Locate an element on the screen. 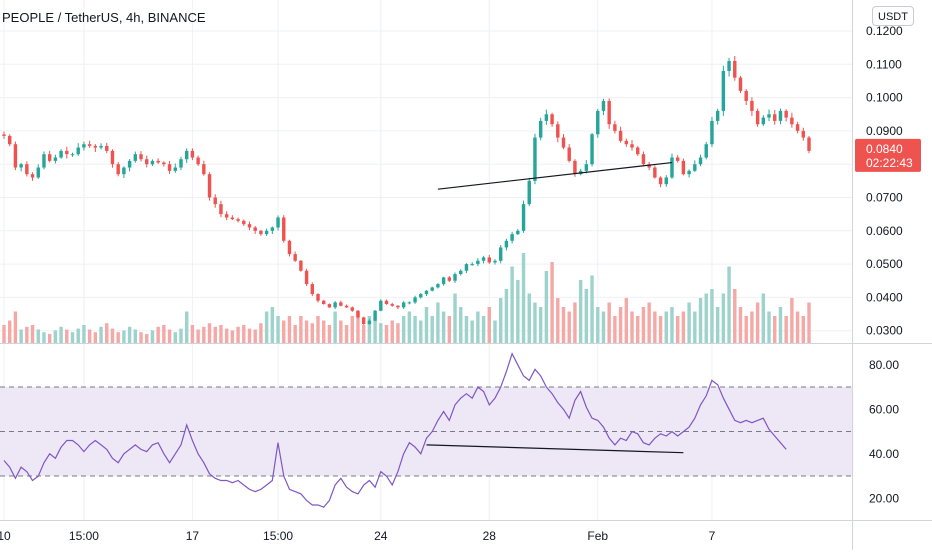 Image resolution: width=932 pixels, height=555 pixels. price-tick-label: 0.1000 is located at coordinates (884, 98).